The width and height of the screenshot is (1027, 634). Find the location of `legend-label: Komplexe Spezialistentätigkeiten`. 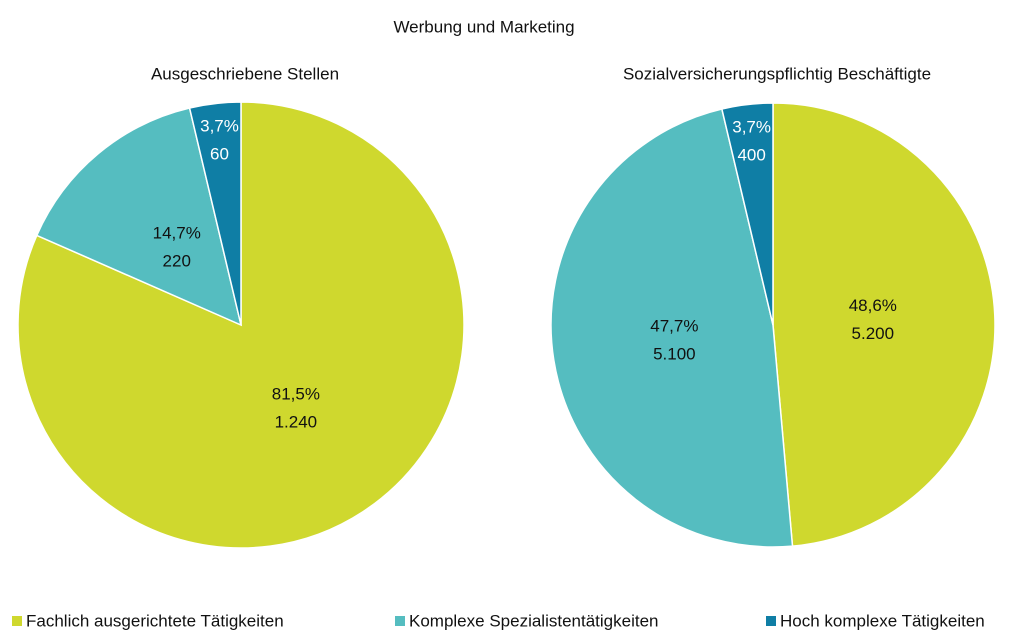

legend-label: Komplexe Spezialistentätigkeiten is located at coordinates (533, 620).